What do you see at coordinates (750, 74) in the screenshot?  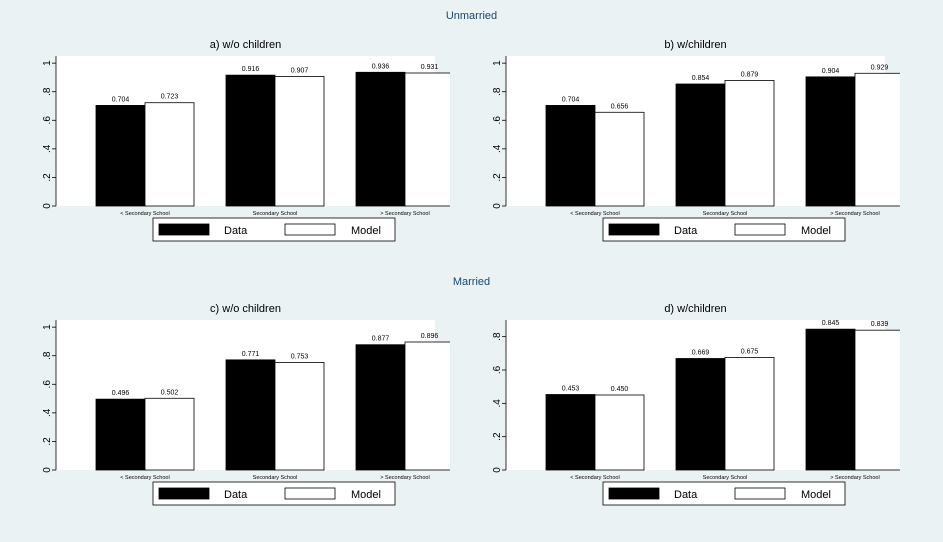 I see `bar-value-label: 0.879` at bounding box center [750, 74].